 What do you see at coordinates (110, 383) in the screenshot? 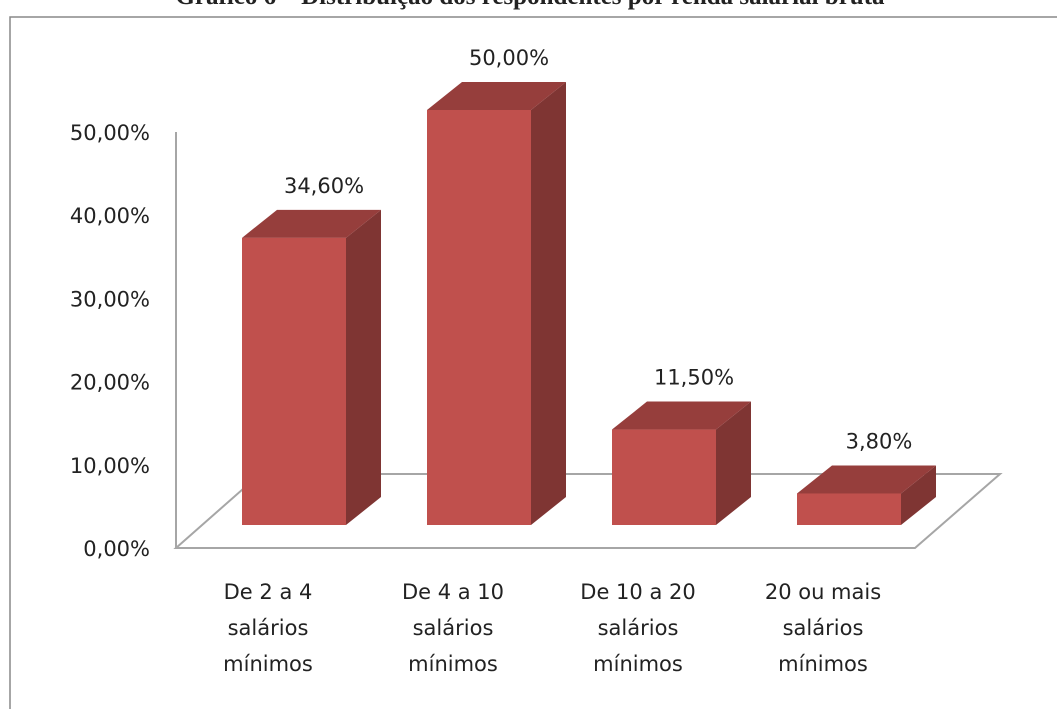
I see `y-tick-label: 20,00%` at bounding box center [110, 383].